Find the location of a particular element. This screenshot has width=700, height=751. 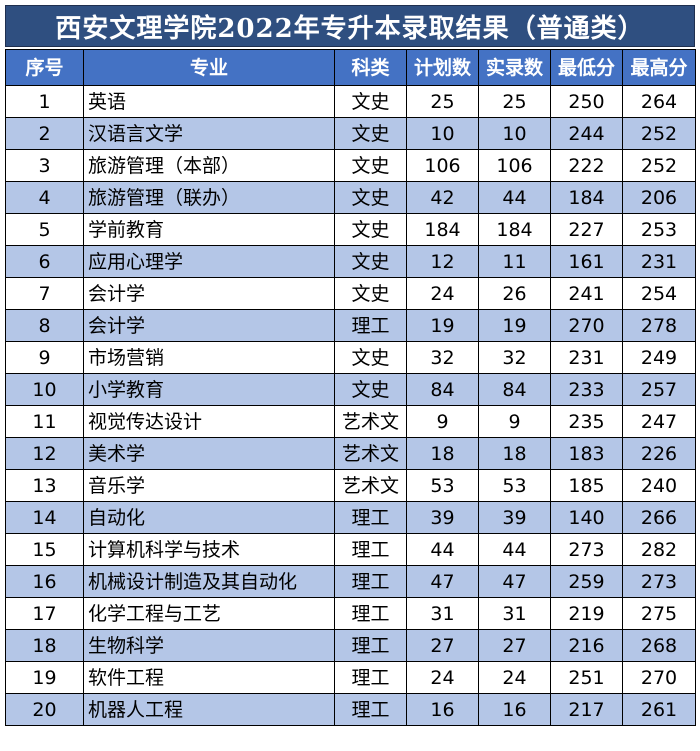

cell-category: 艺术文 is located at coordinates (370, 421).